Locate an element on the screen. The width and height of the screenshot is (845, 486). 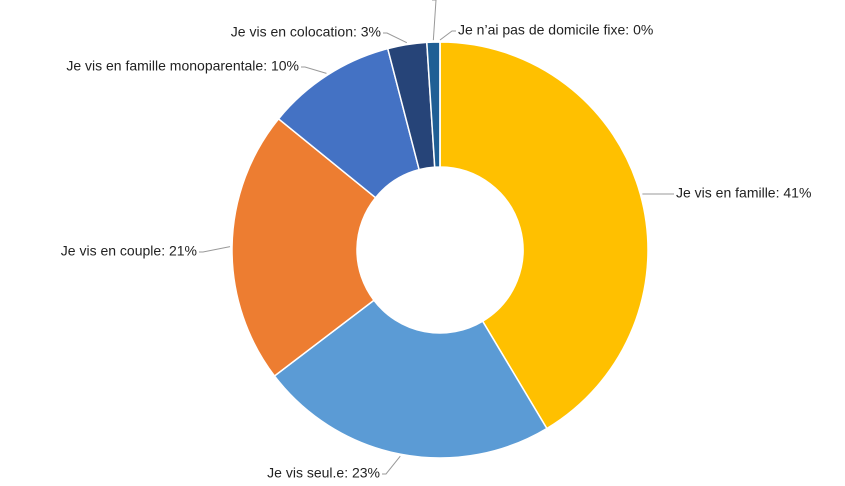
slice-label: Je vis seul.e: 23% is located at coordinates (323, 473).